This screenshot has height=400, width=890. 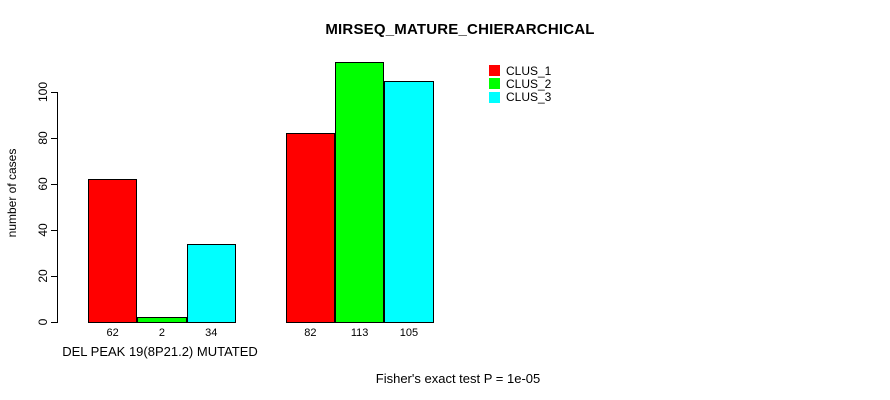 I want to click on legend-label: CLUS_1, so click(x=529, y=70).